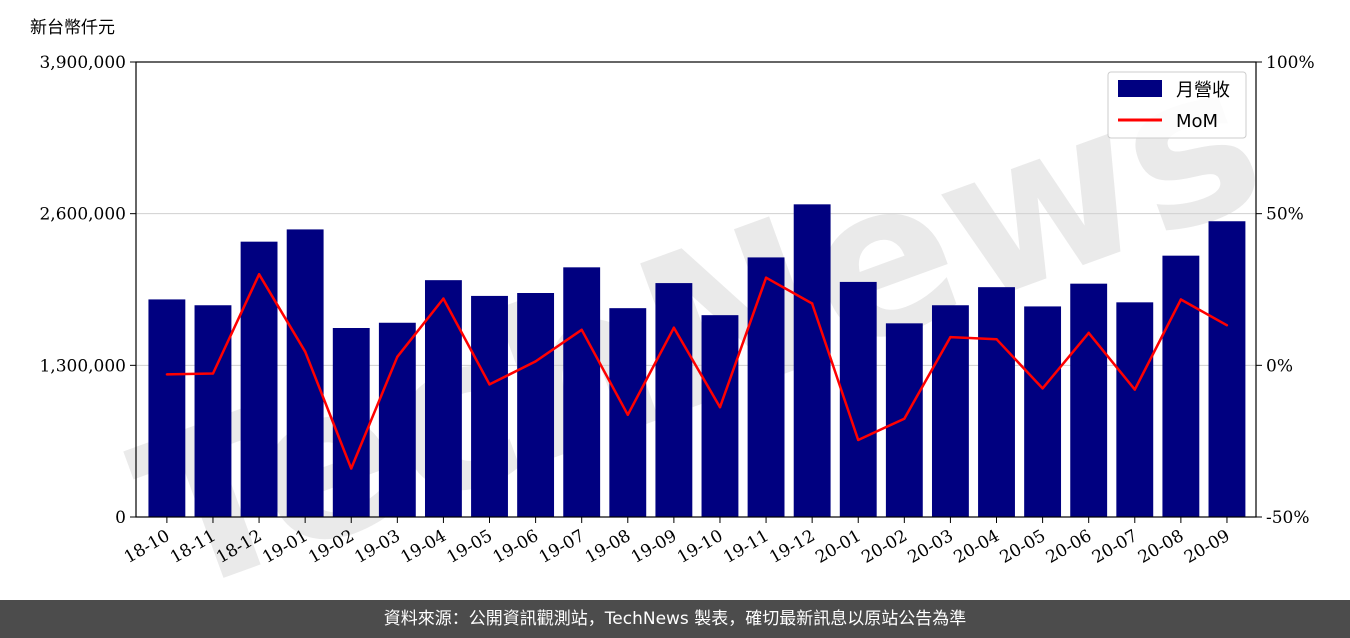 The width and height of the screenshot is (1350, 638). What do you see at coordinates (838, 547) in the screenshot?
I see `x-tick-label: 20-01` at bounding box center [838, 547].